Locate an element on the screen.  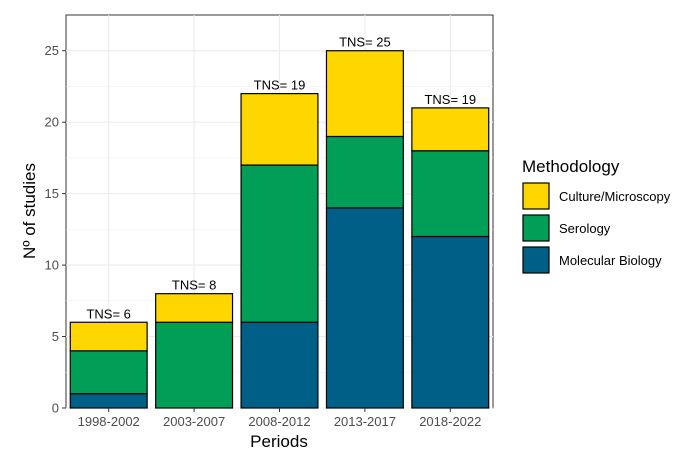
y-tick-label: 25 is located at coordinates (52, 50).